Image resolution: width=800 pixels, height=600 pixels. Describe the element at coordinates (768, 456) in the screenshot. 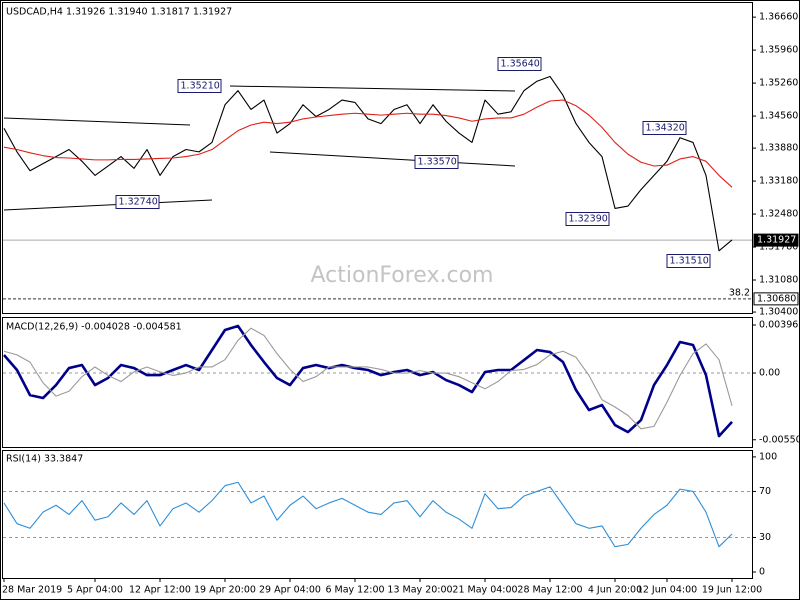

I see `y-tick-label: 100` at that location.